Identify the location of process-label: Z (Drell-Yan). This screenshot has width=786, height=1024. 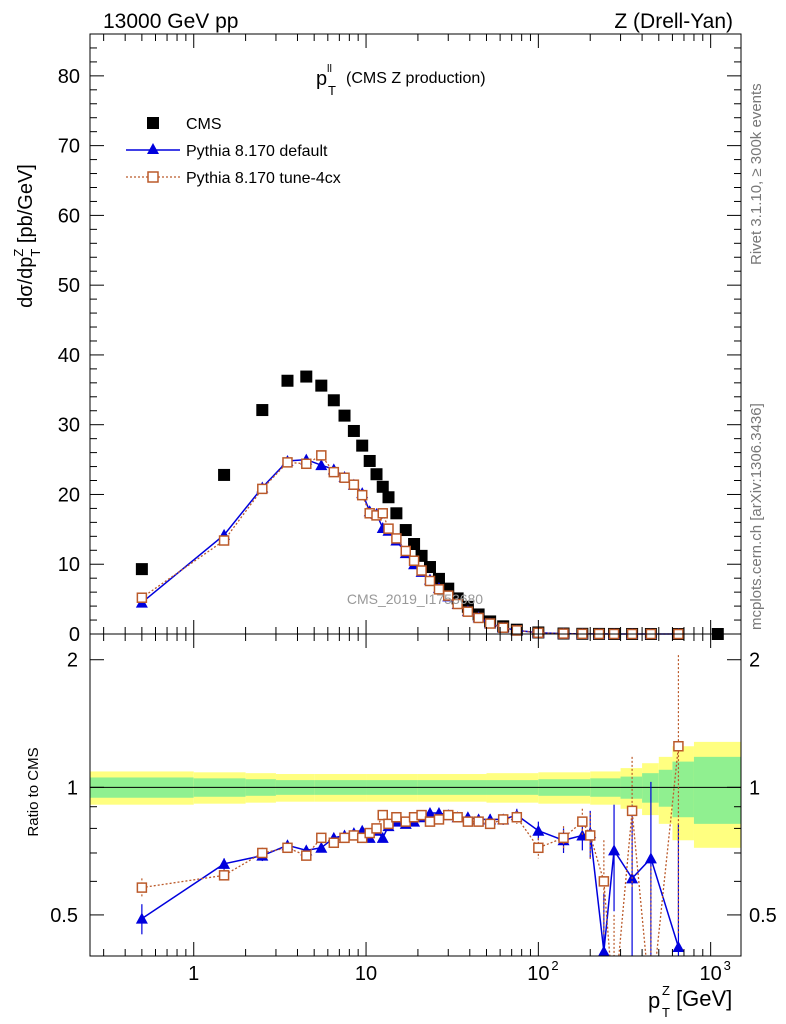
(673, 21).